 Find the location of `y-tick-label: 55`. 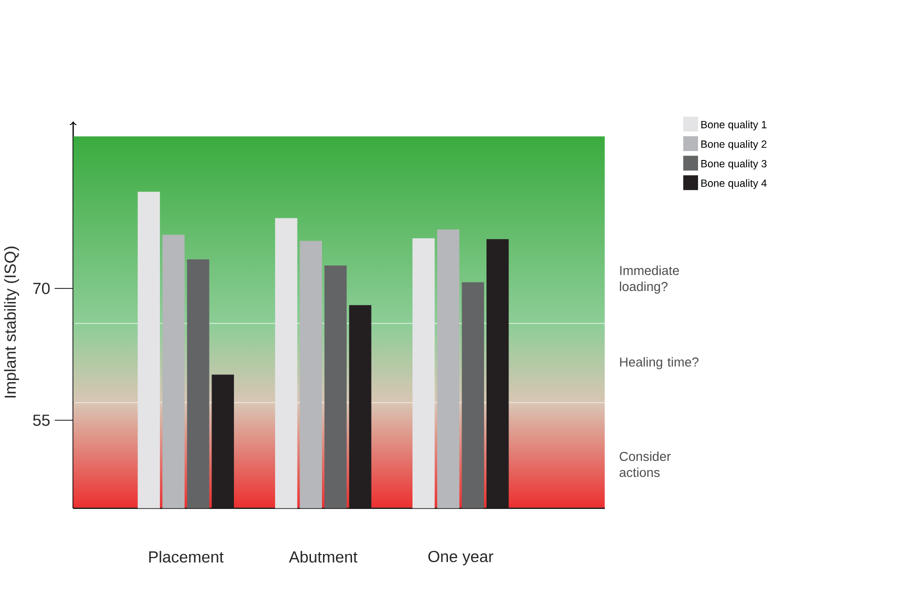

y-tick-label: 55 is located at coordinates (41, 420).